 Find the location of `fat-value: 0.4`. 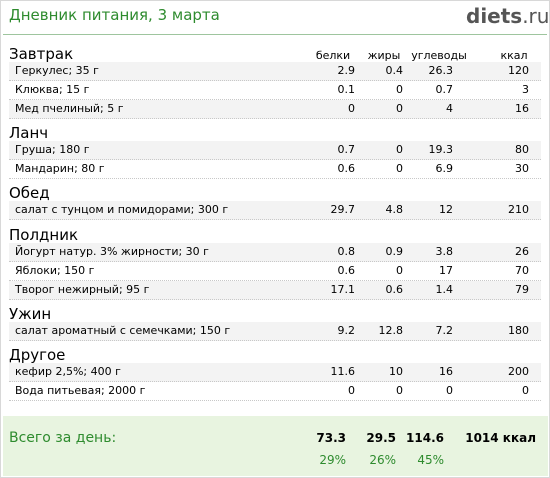

fat-value: 0.4 is located at coordinates (394, 70).